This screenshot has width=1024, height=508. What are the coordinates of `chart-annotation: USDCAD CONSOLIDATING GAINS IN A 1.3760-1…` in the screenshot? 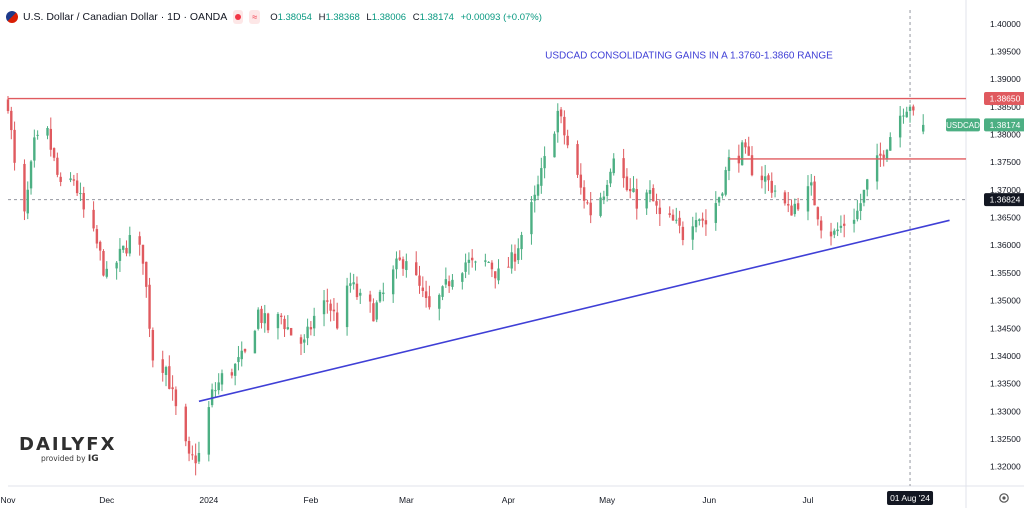 It's located at (689, 55).